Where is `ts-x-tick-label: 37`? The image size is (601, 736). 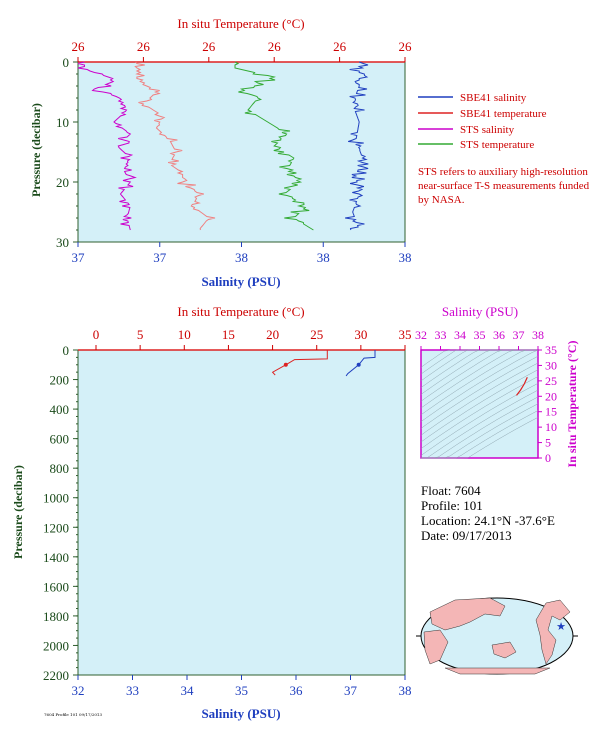 ts-x-tick-label: 37 is located at coordinates (519, 335).